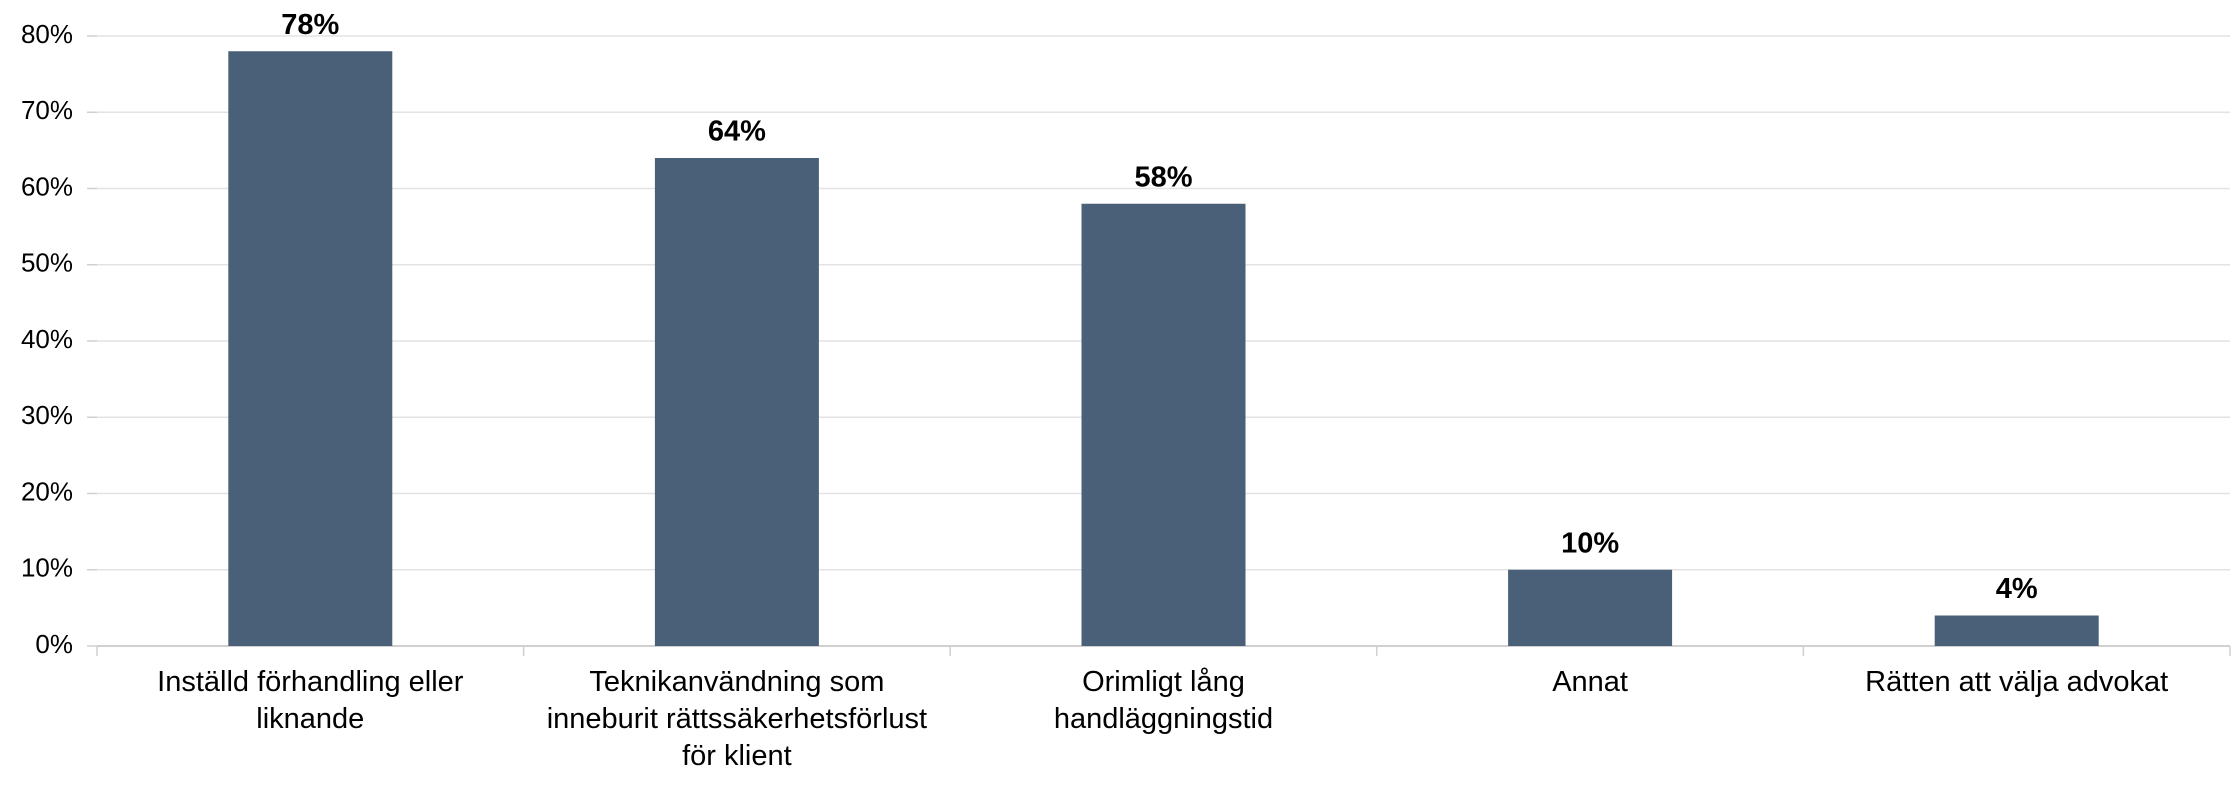  Describe the element at coordinates (47, 263) in the screenshot. I see `y-tick-label: 50%` at that location.